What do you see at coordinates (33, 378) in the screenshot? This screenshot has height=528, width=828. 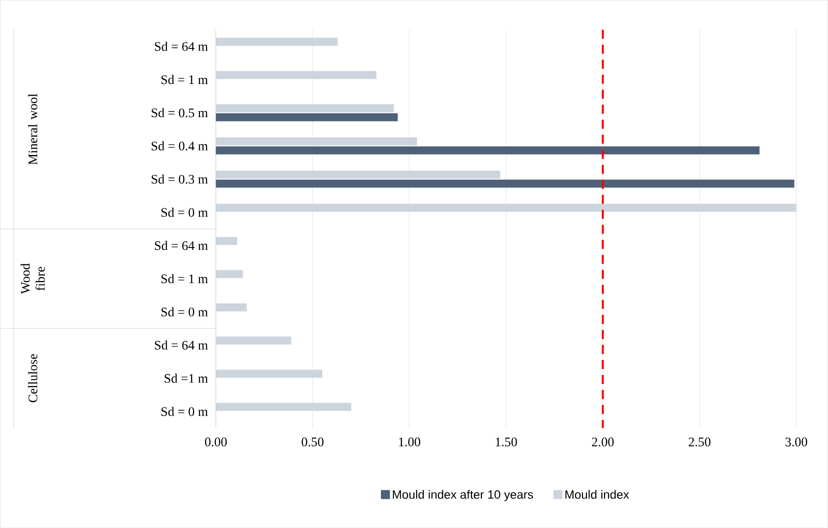 I see `text: Cellulose` at bounding box center [33, 378].